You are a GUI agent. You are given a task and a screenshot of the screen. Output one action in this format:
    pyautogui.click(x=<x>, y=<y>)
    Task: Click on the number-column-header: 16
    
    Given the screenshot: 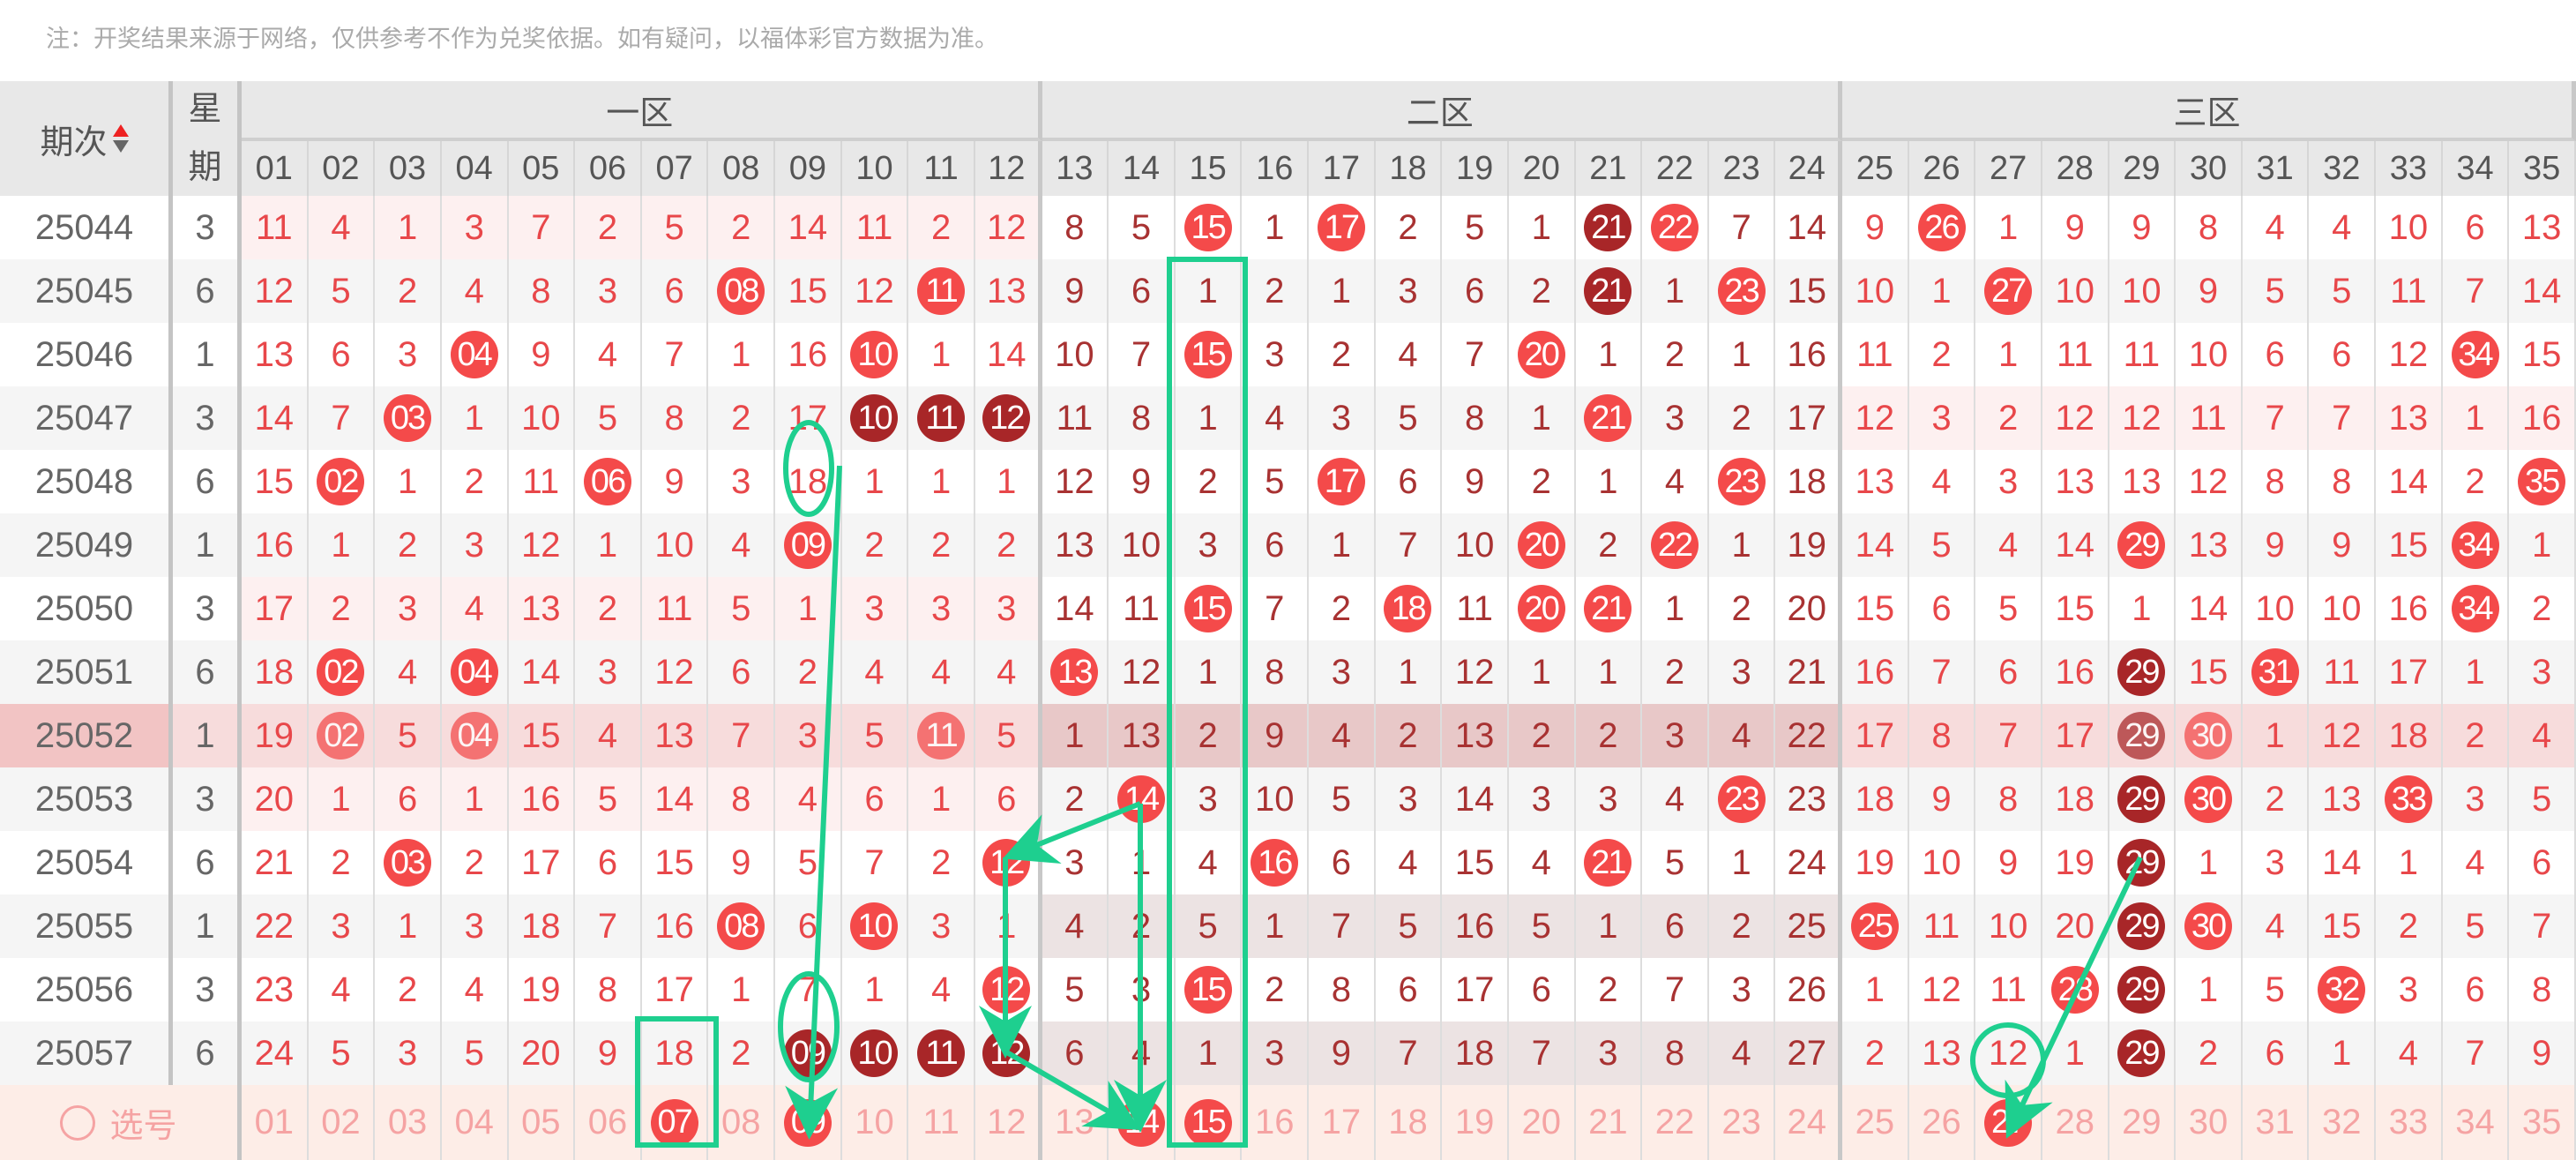 What is the action you would take?
    pyautogui.click(x=1276, y=168)
    